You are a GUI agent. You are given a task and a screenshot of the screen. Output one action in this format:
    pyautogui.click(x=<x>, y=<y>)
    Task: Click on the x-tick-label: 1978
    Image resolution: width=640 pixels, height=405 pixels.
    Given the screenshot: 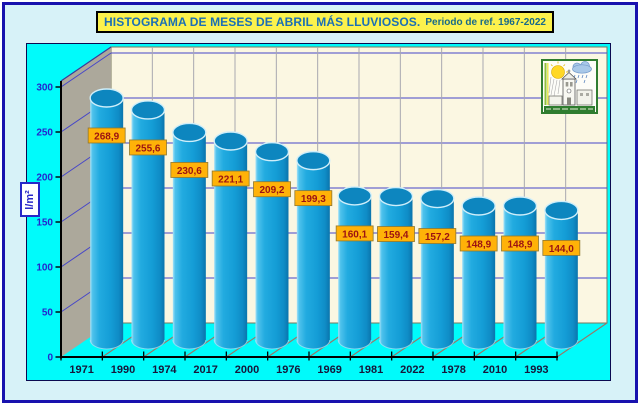 What is the action you would take?
    pyautogui.click(x=453, y=370)
    